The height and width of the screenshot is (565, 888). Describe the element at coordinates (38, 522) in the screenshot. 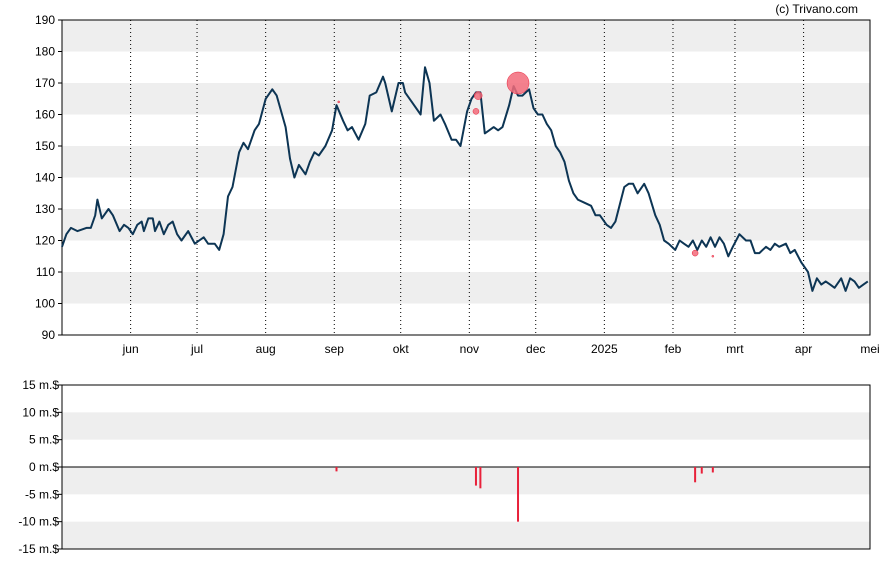

I see `volume-y-tick-label: -10 m.$` at that location.